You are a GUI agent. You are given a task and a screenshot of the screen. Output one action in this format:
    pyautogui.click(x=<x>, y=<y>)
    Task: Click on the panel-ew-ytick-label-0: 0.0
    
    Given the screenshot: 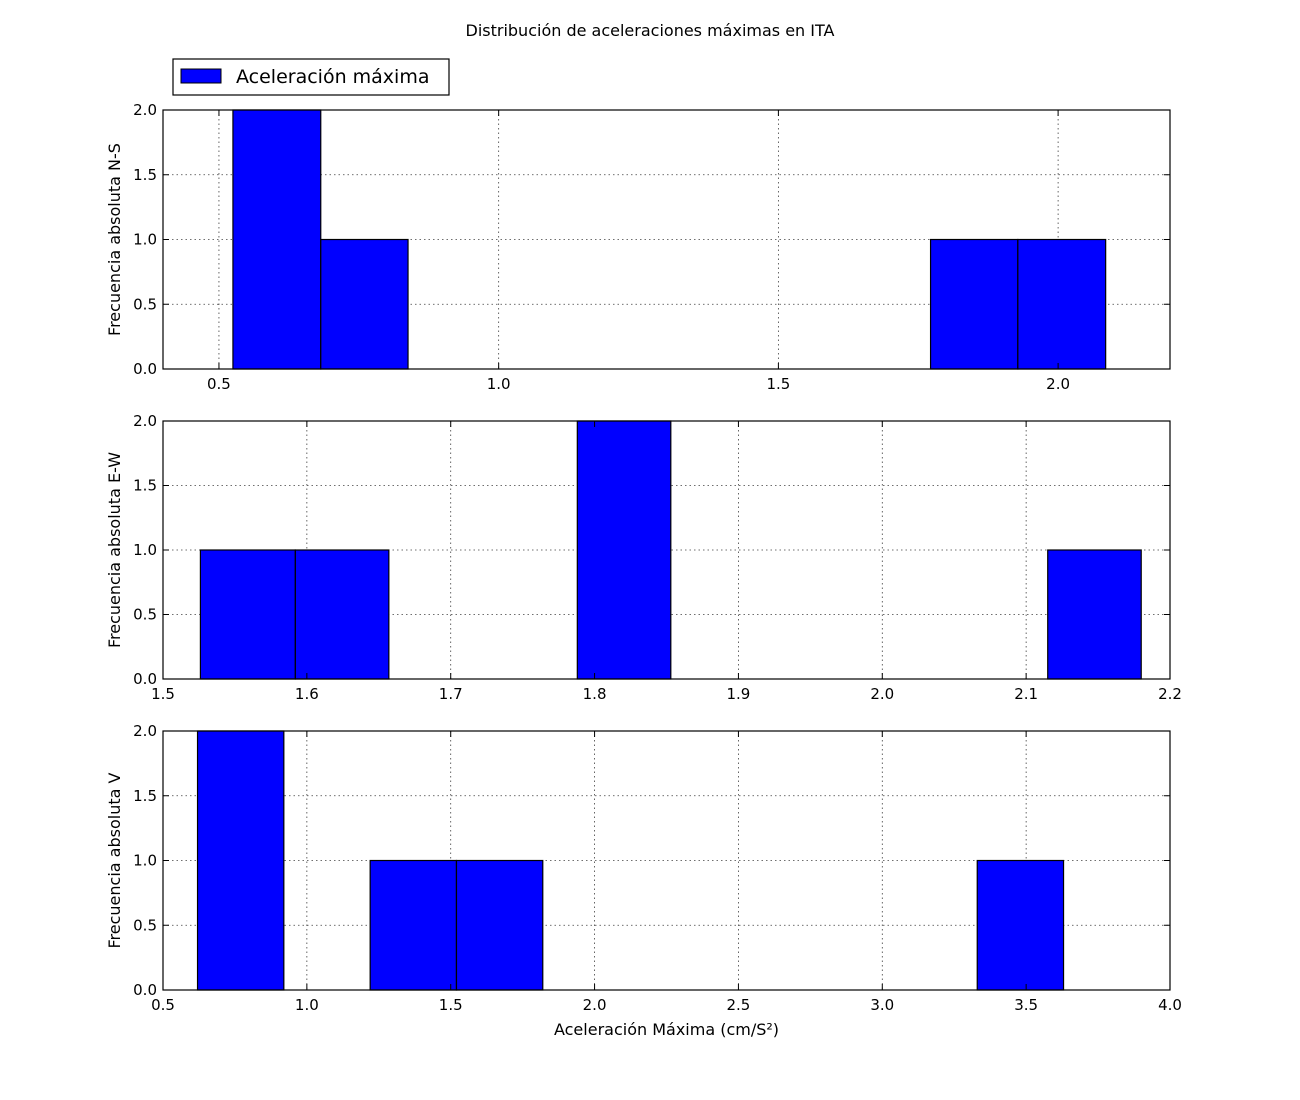 What is the action you would take?
    pyautogui.click(x=145, y=679)
    